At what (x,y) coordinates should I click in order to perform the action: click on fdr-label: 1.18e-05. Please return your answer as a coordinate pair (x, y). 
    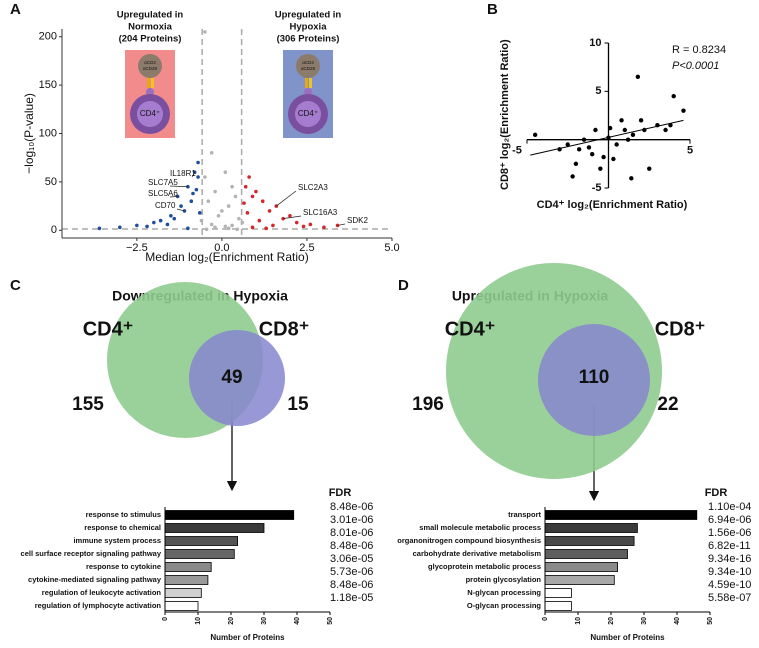
    Looking at the image, I should click on (351, 598).